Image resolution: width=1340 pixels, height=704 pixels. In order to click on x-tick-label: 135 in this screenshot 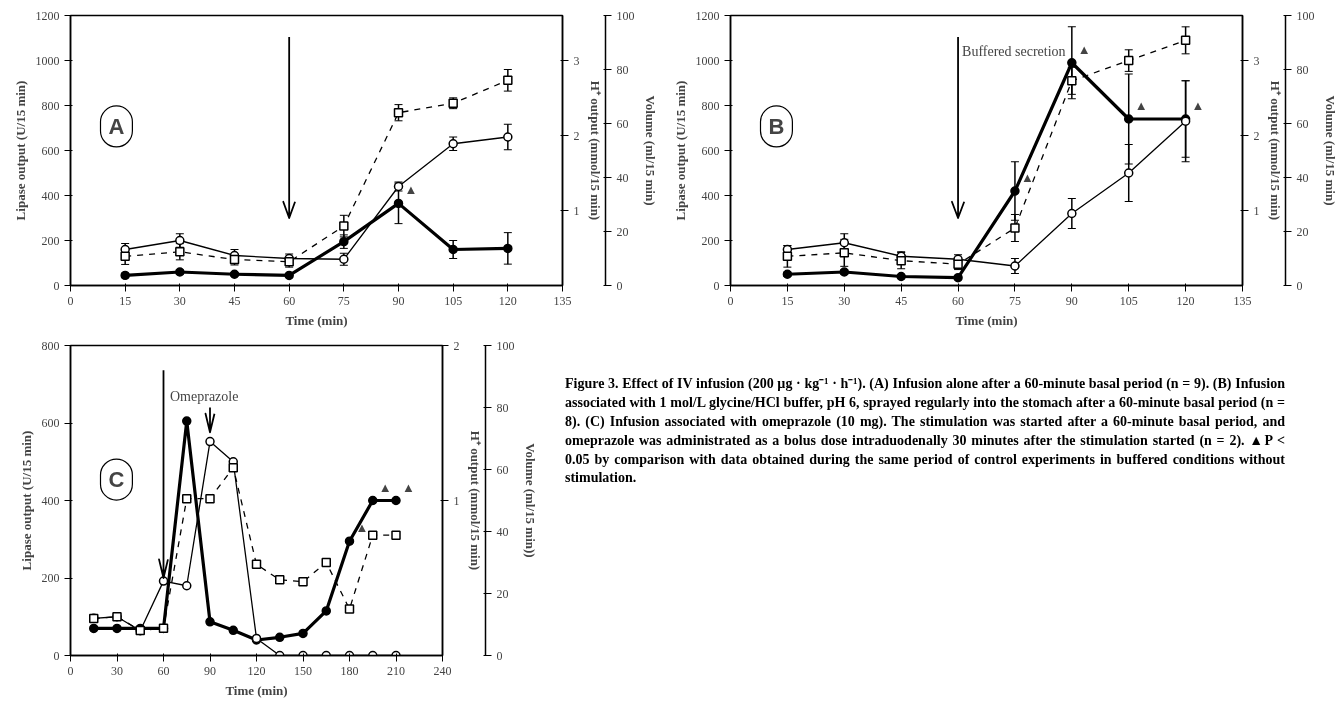, I will do `click(562, 300)`.